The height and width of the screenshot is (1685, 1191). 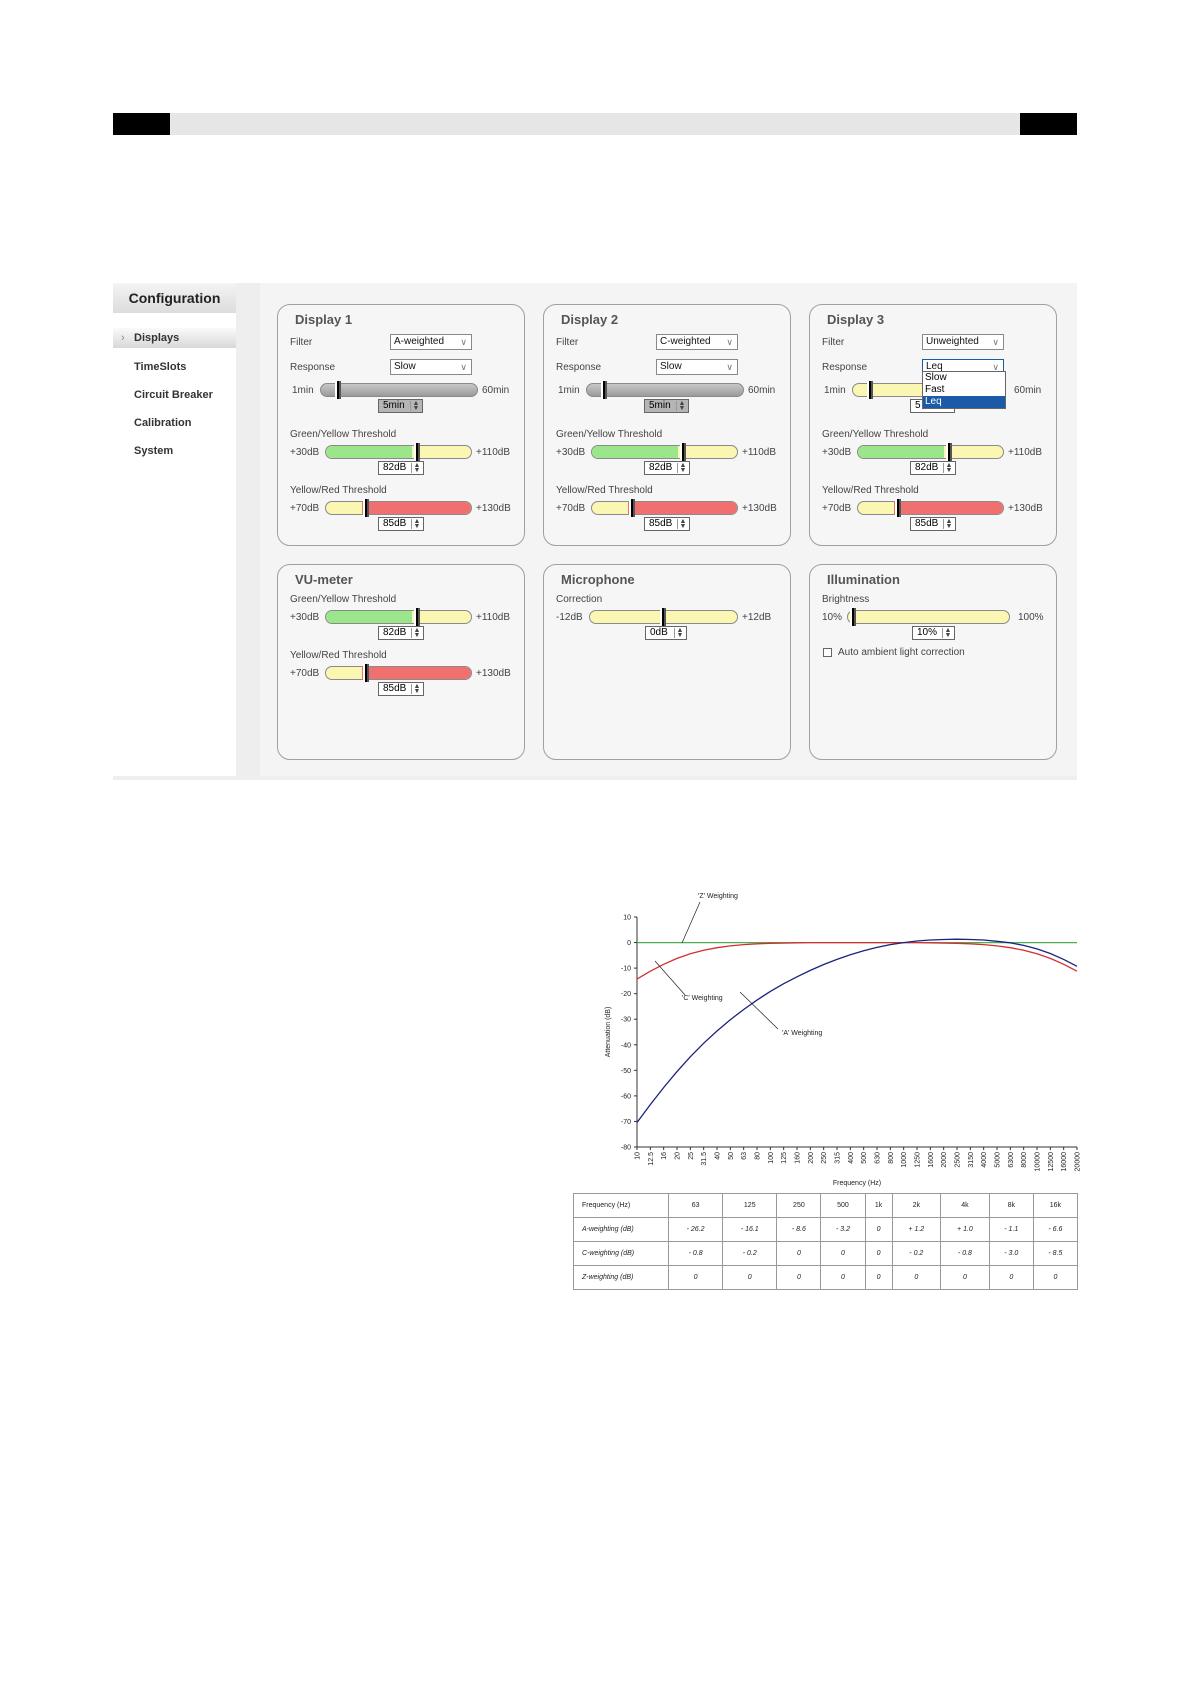 I want to click on correction-slider, so click(x=663, y=617).